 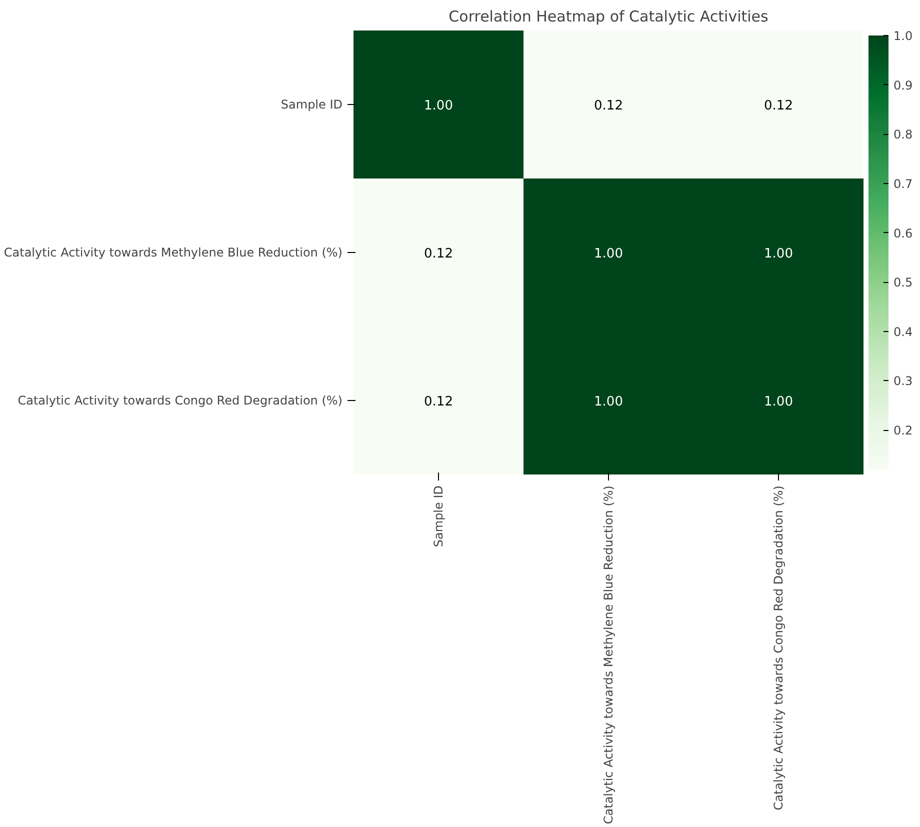 I want to click on color-bar-label: 0.8, so click(x=903, y=135).